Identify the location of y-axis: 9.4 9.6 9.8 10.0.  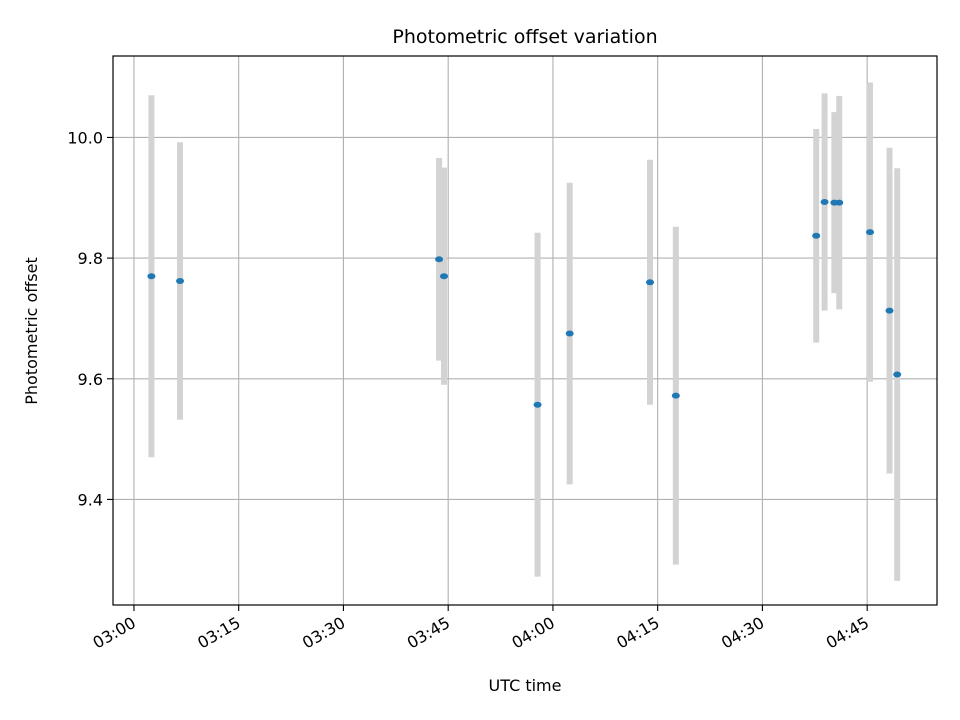
(90, 318).